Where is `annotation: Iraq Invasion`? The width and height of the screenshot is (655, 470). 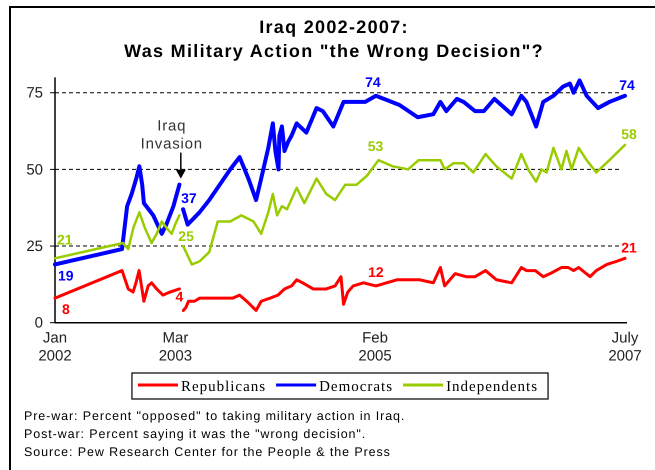
annotation: Iraq Invasion is located at coordinates (171, 135).